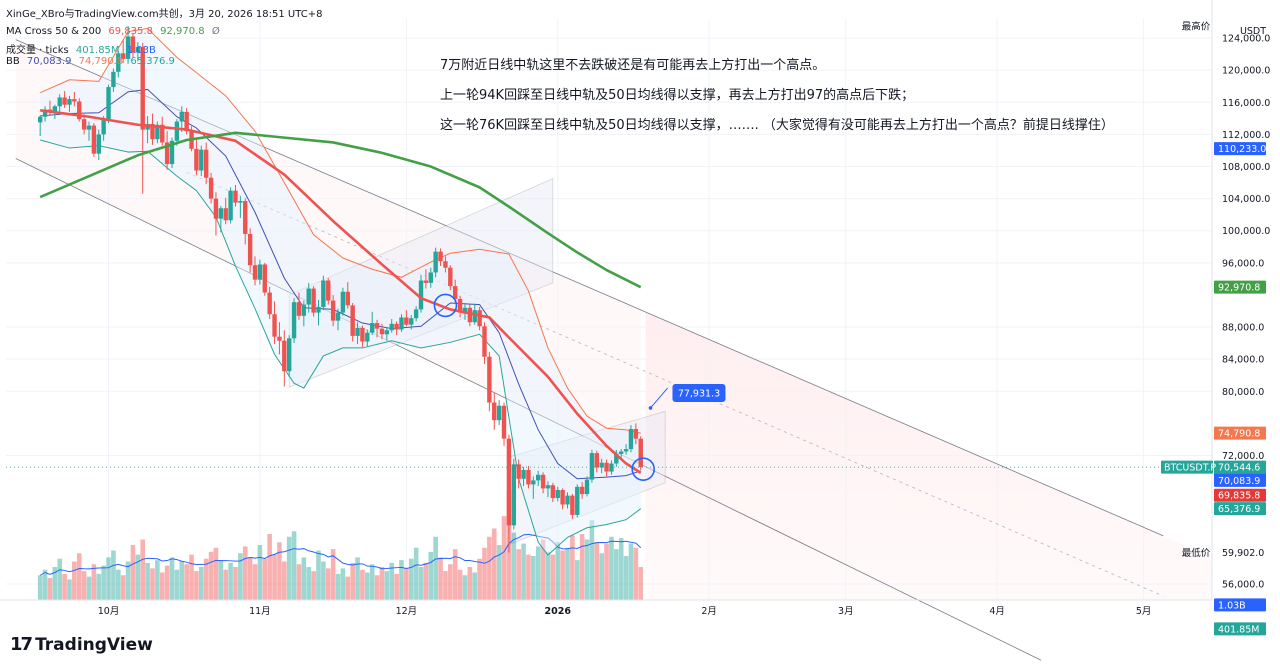  Describe the element at coordinates (1246, 39) in the screenshot. I see `price-tick-label: 124,000.0` at that location.